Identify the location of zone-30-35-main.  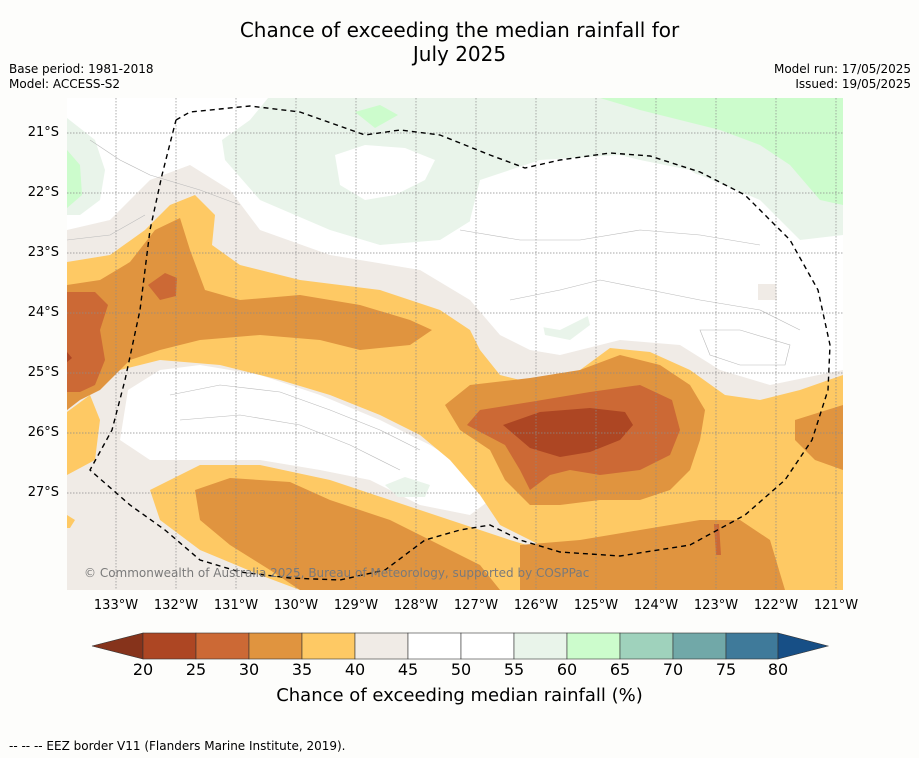
(249, 314).